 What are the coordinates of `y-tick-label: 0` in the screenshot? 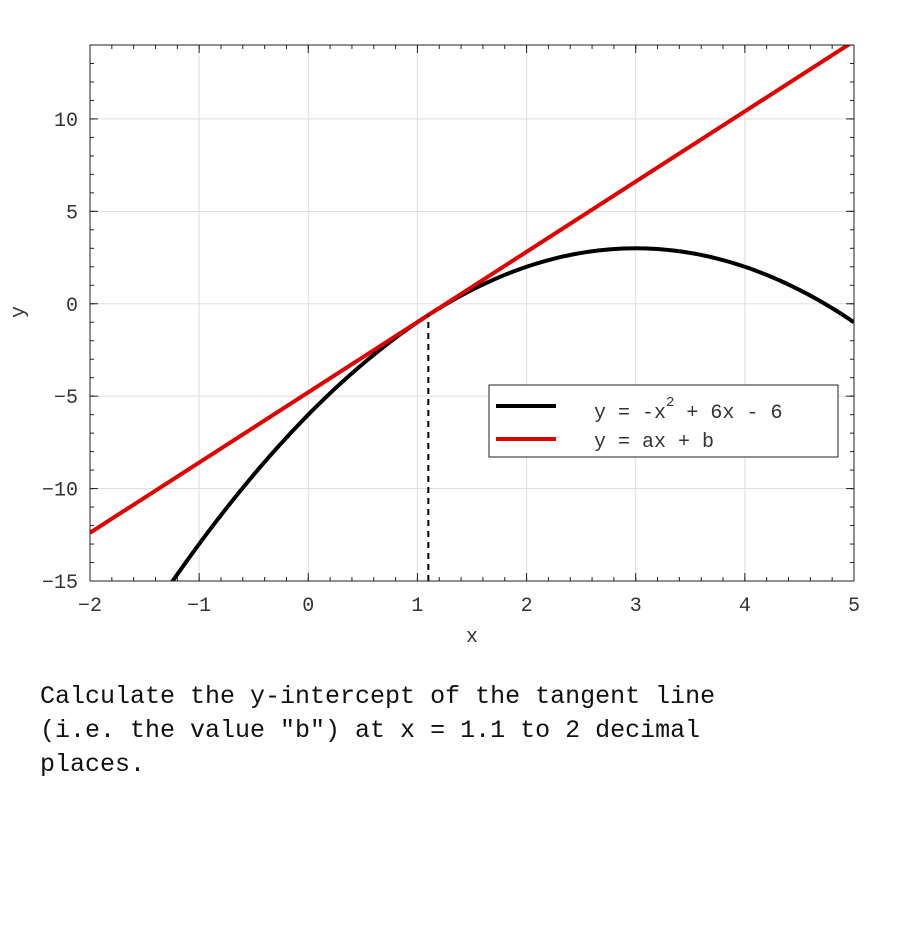 It's located at (72, 306).